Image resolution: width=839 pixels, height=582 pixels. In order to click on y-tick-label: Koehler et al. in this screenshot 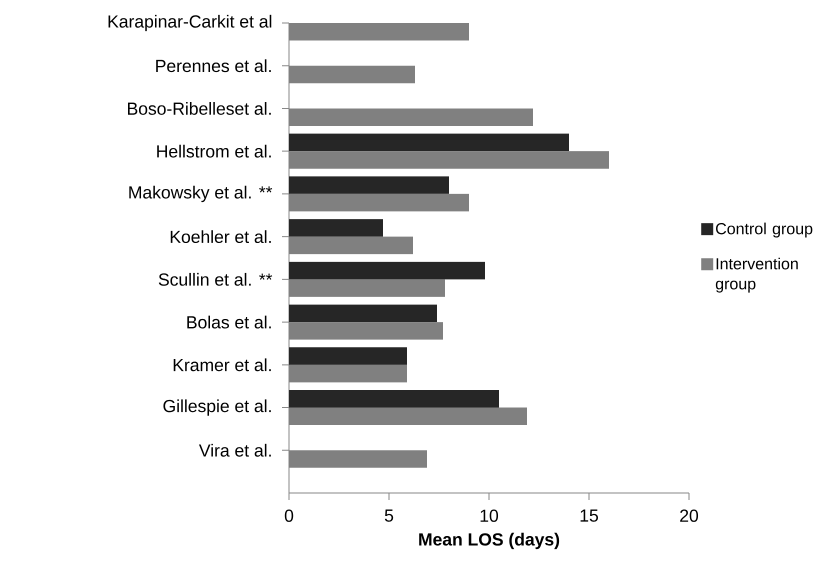, I will do `click(220, 237)`.